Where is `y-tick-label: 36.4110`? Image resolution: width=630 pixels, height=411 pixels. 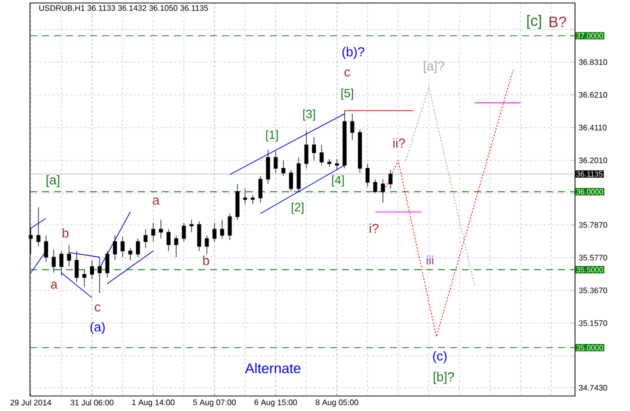
y-tick-label: 36.4110 is located at coordinates (592, 127).